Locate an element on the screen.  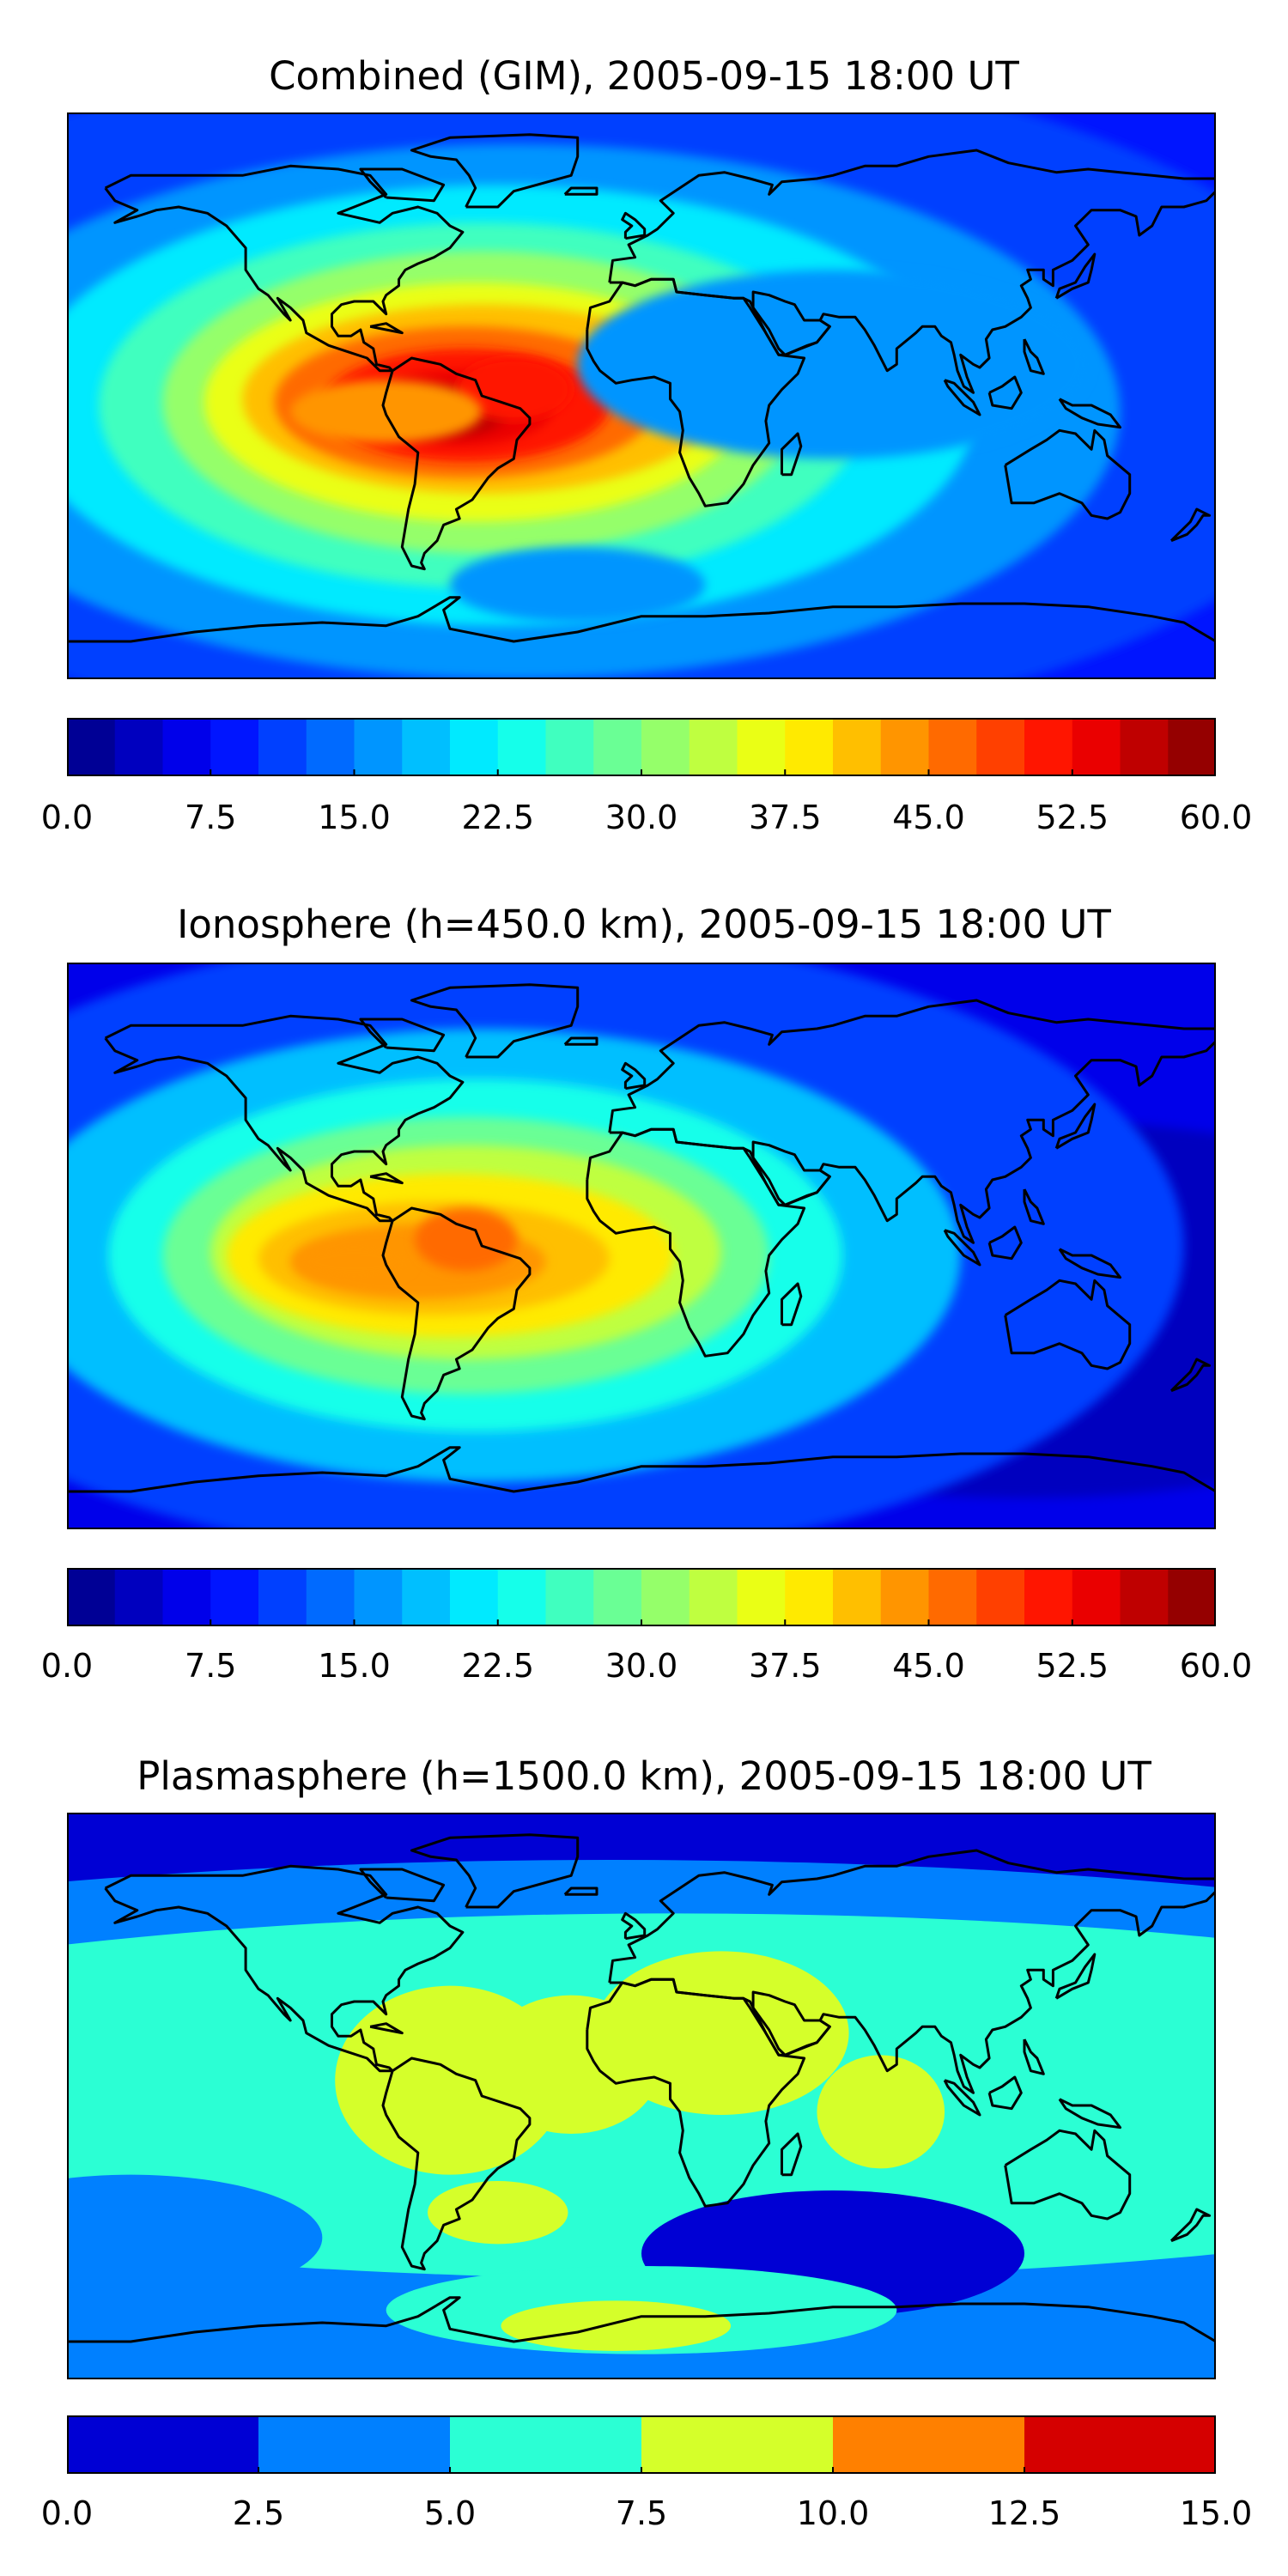
colorbar-tick-label: 7.5 is located at coordinates (211, 817).